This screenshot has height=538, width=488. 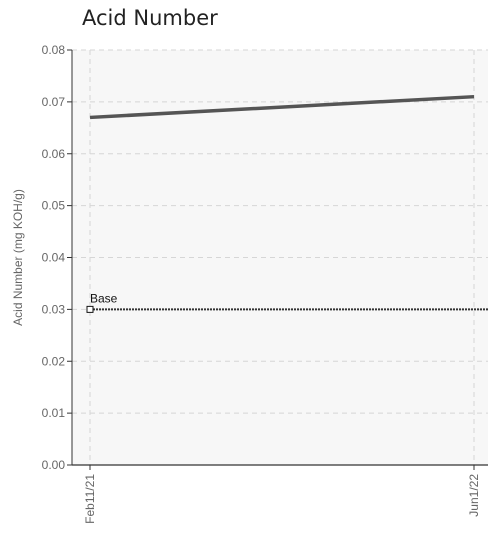 I want to click on y-tick-label: 0.01, so click(x=54, y=413).